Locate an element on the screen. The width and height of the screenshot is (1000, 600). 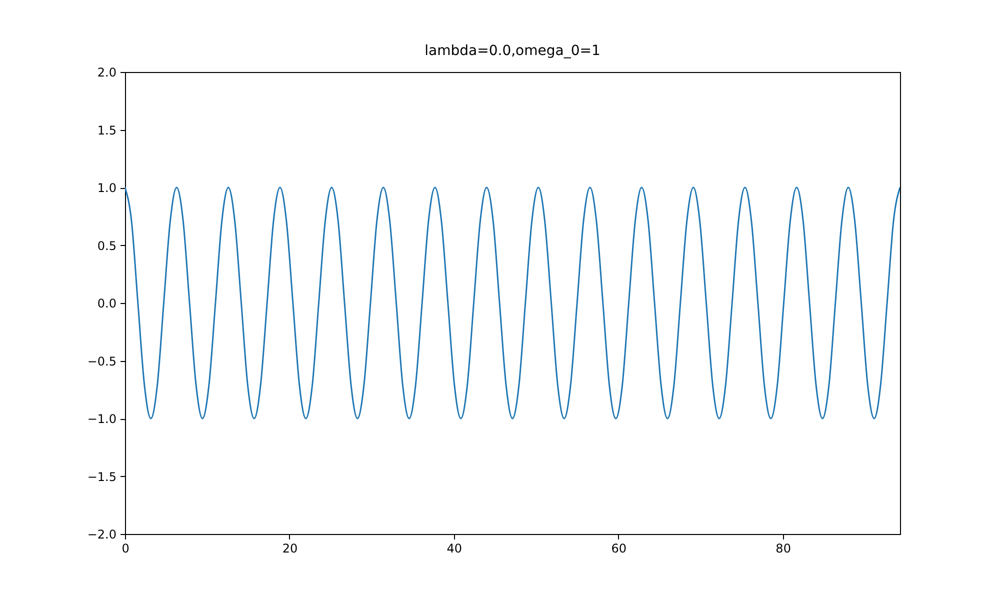
y-tick-label: 0.0 is located at coordinates (106, 303).